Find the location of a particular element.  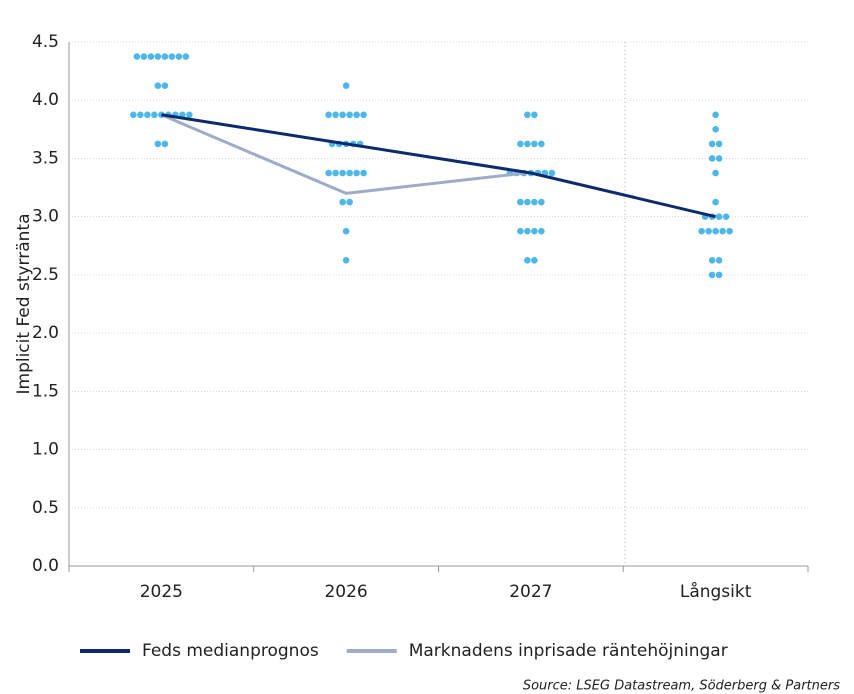

y-tick-label: 3.5 is located at coordinates (45, 158).